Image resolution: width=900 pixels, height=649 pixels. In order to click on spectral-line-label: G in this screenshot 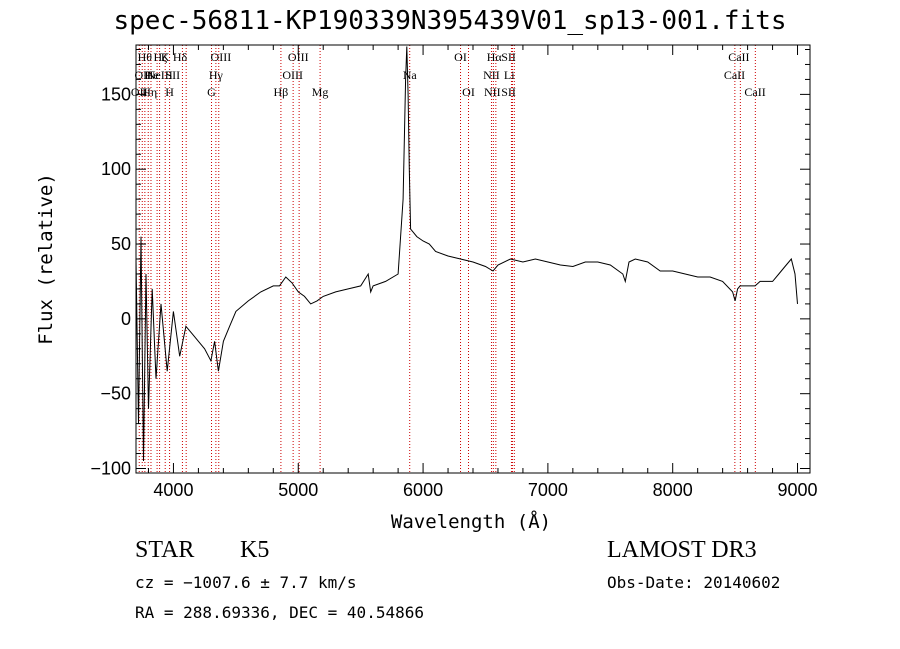, I will do `click(211, 92)`.